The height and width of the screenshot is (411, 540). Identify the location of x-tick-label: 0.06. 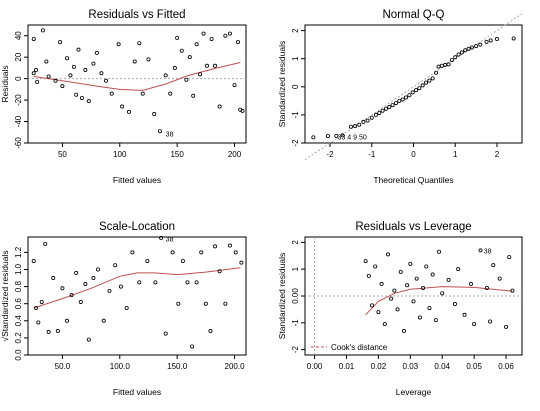
(506, 366).